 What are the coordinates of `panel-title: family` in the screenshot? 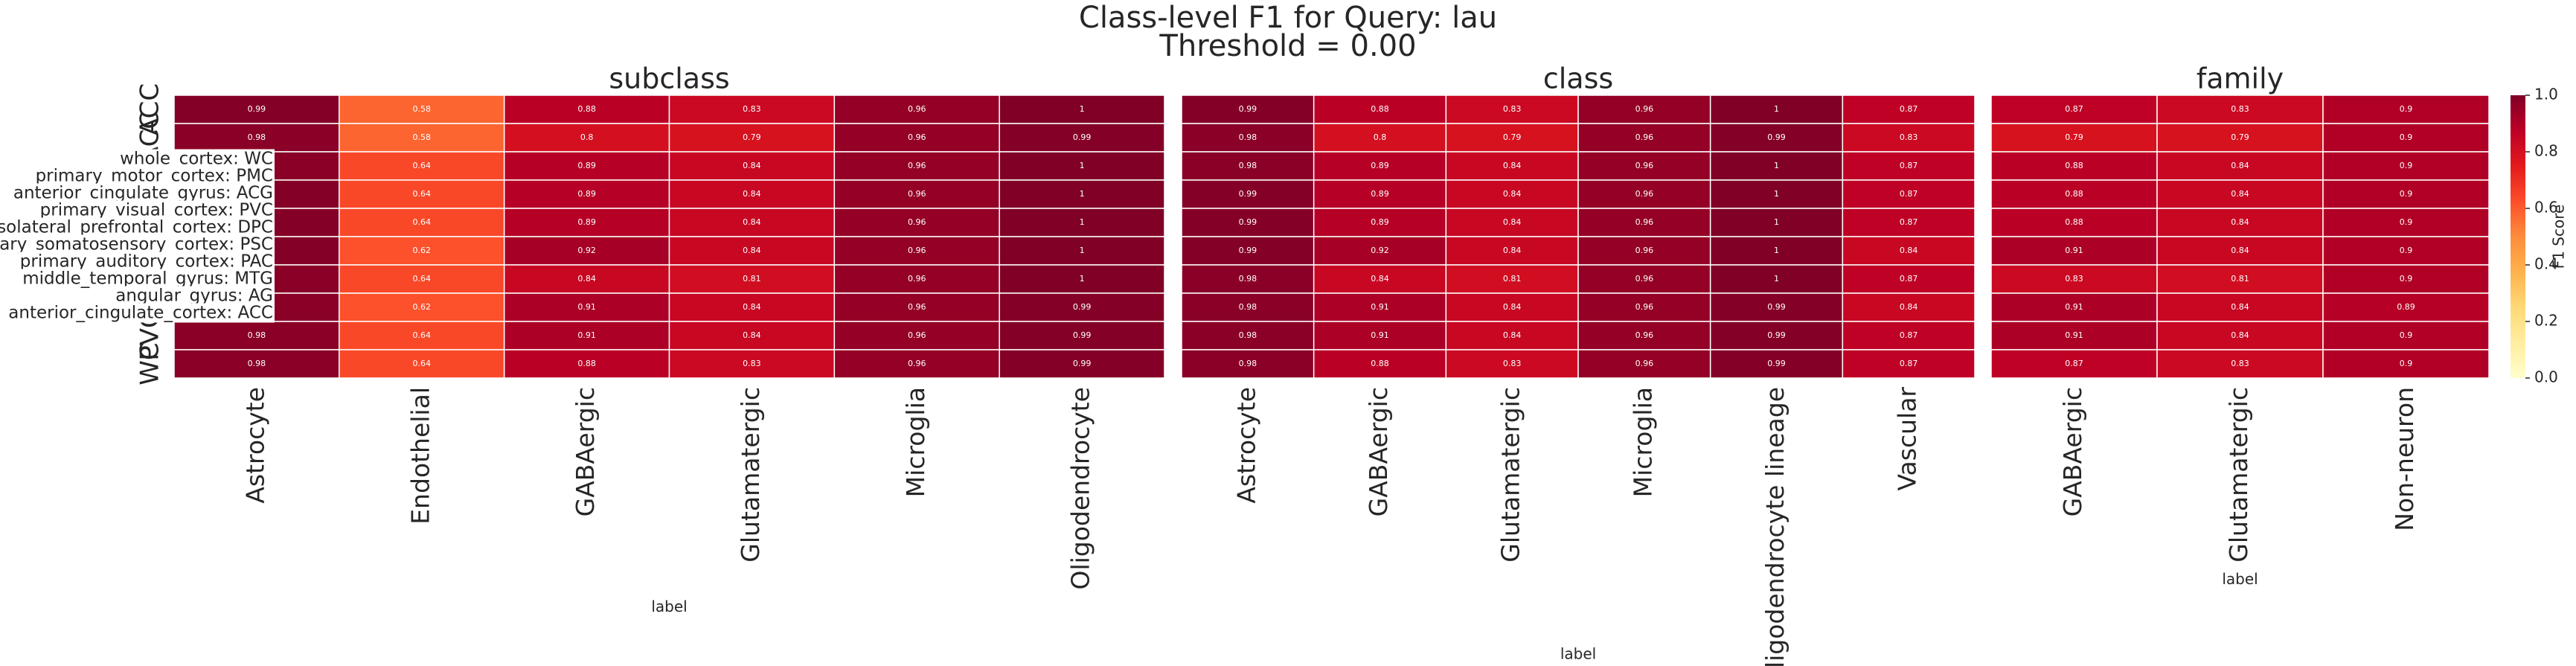 It's located at (2241, 79).